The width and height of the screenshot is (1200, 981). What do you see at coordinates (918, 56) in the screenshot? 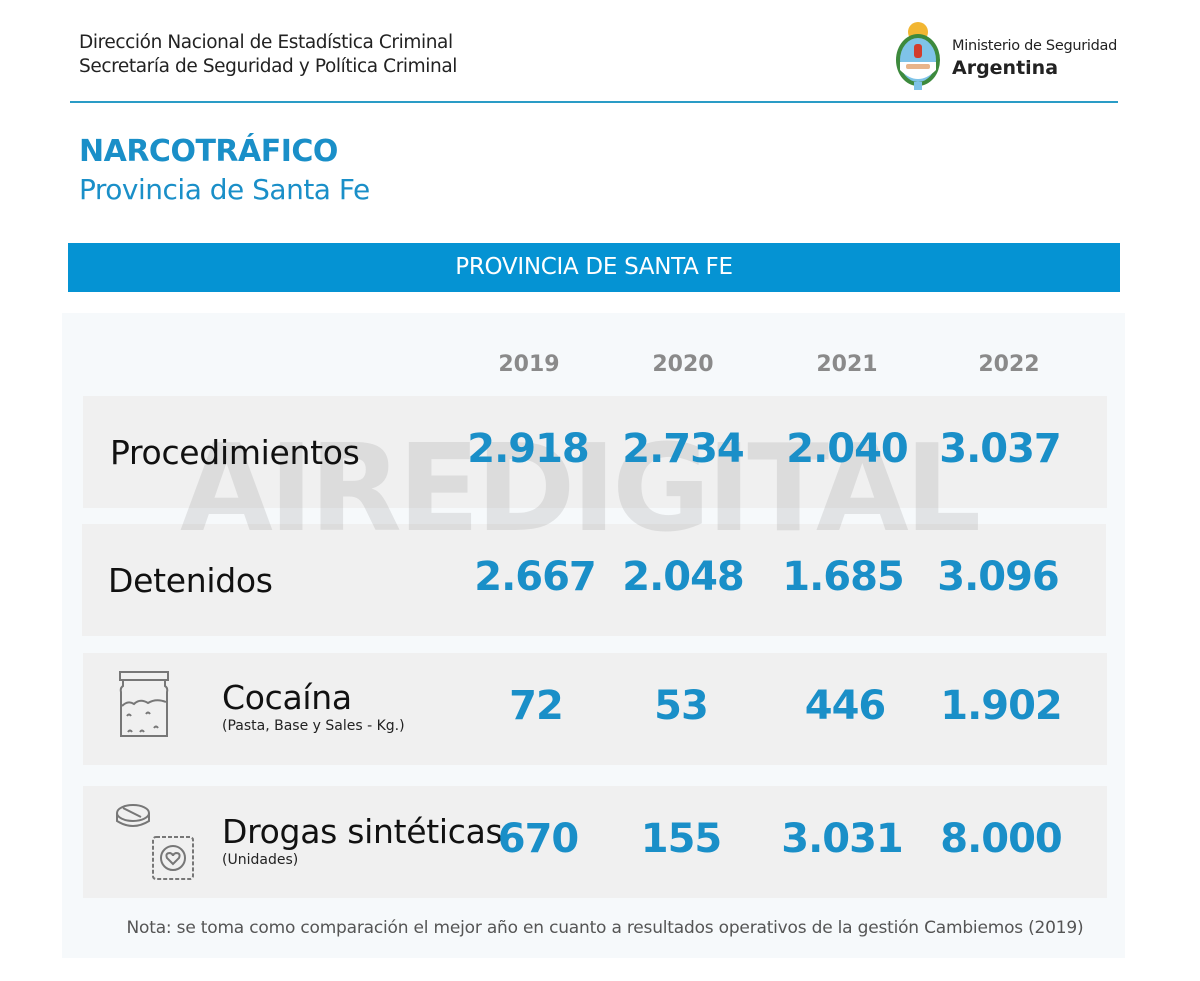
I see `coat-of-arms-icon` at bounding box center [918, 56].